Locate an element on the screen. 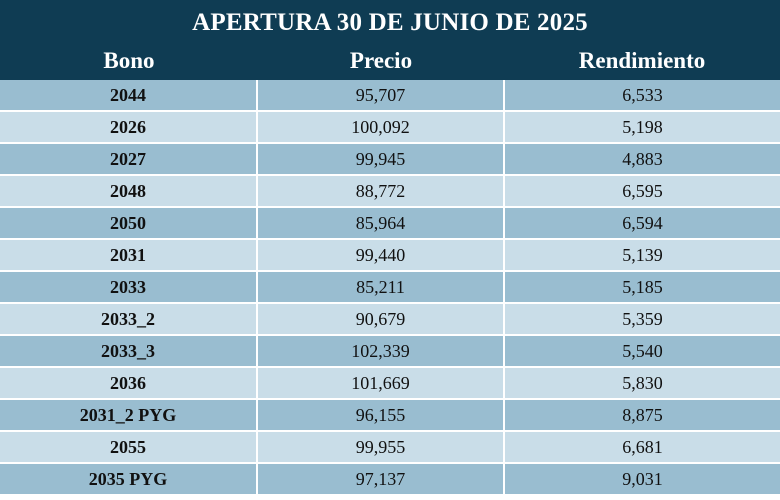 The image size is (780, 500). cell-rendimiento: 9,031 is located at coordinates (642, 479).